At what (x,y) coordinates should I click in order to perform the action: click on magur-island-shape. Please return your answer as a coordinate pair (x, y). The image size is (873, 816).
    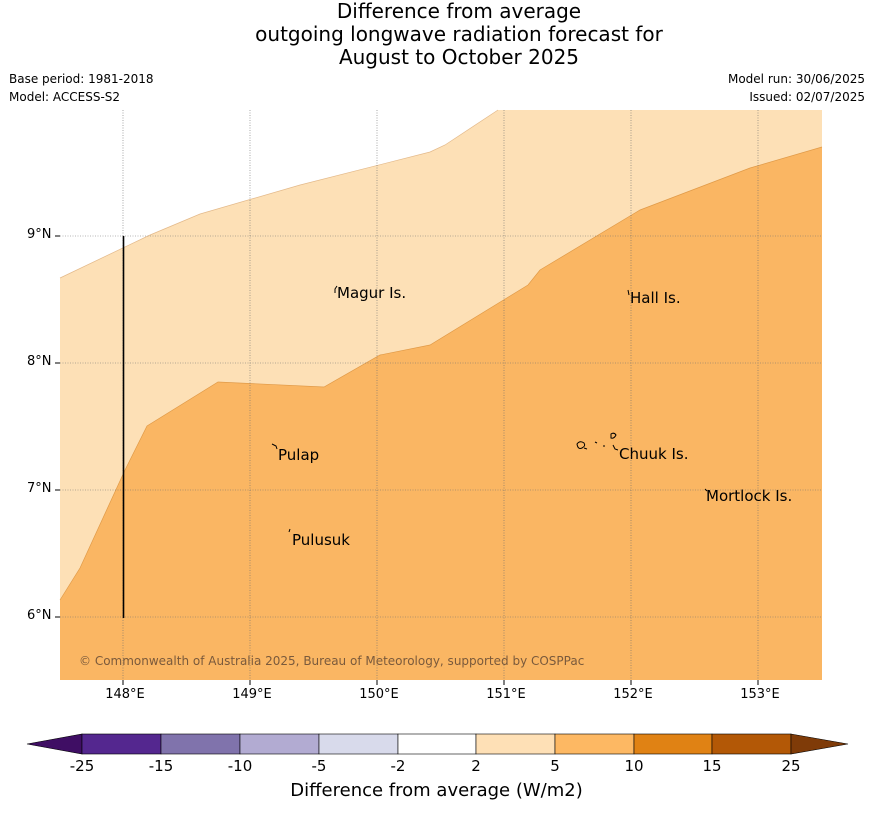
    Looking at the image, I should click on (336, 289).